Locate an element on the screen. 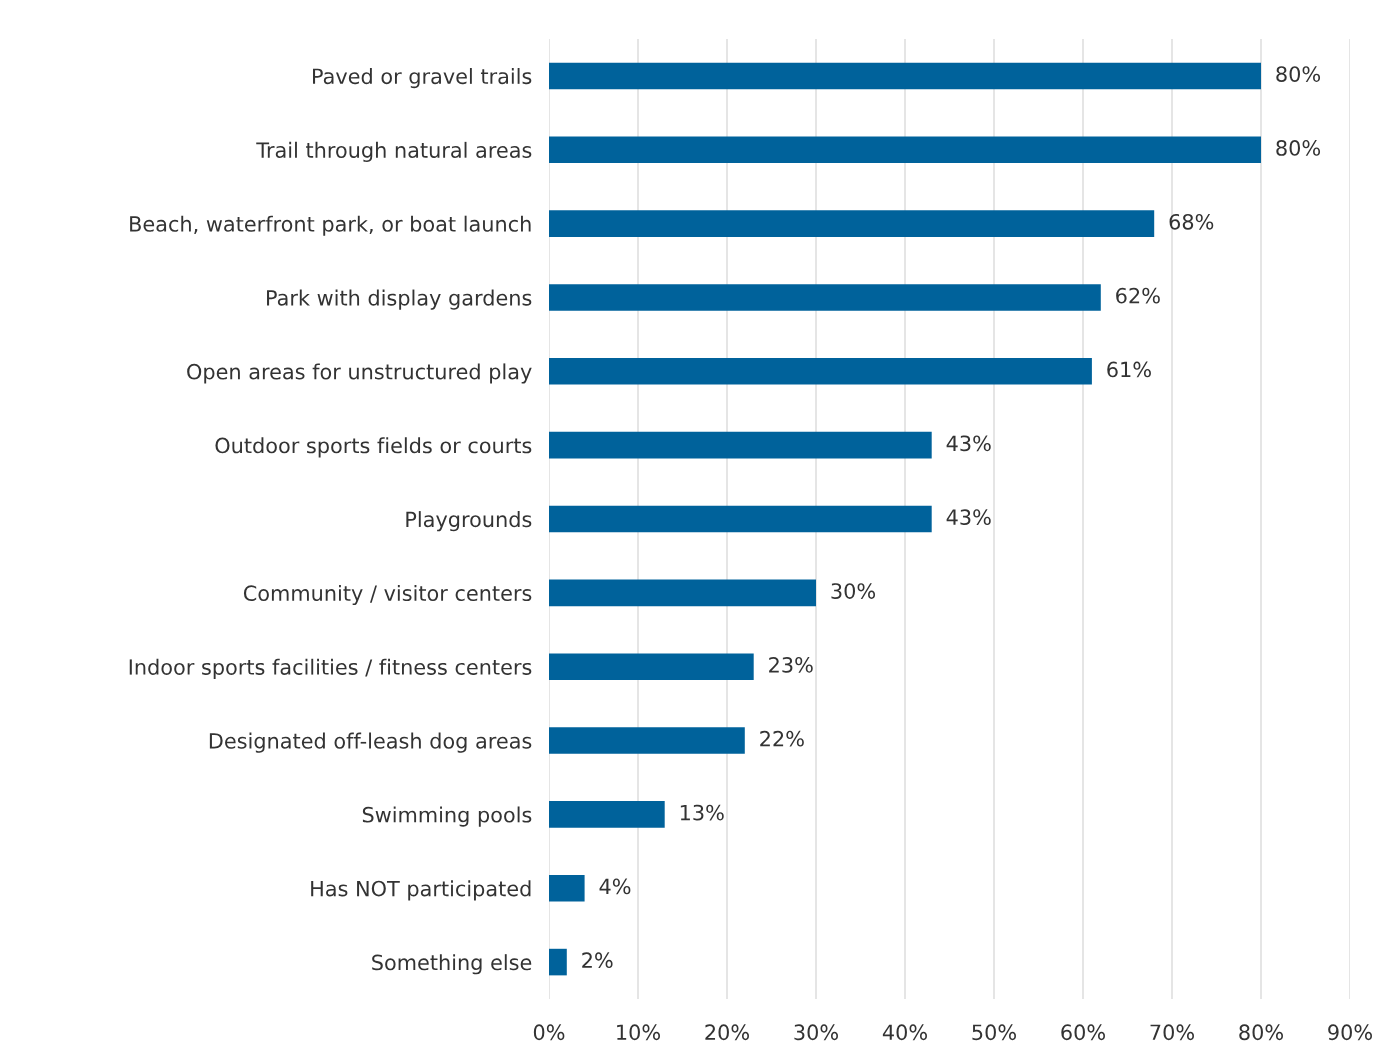  y-tick-label: Paved or gravel trails is located at coordinates (422, 78).